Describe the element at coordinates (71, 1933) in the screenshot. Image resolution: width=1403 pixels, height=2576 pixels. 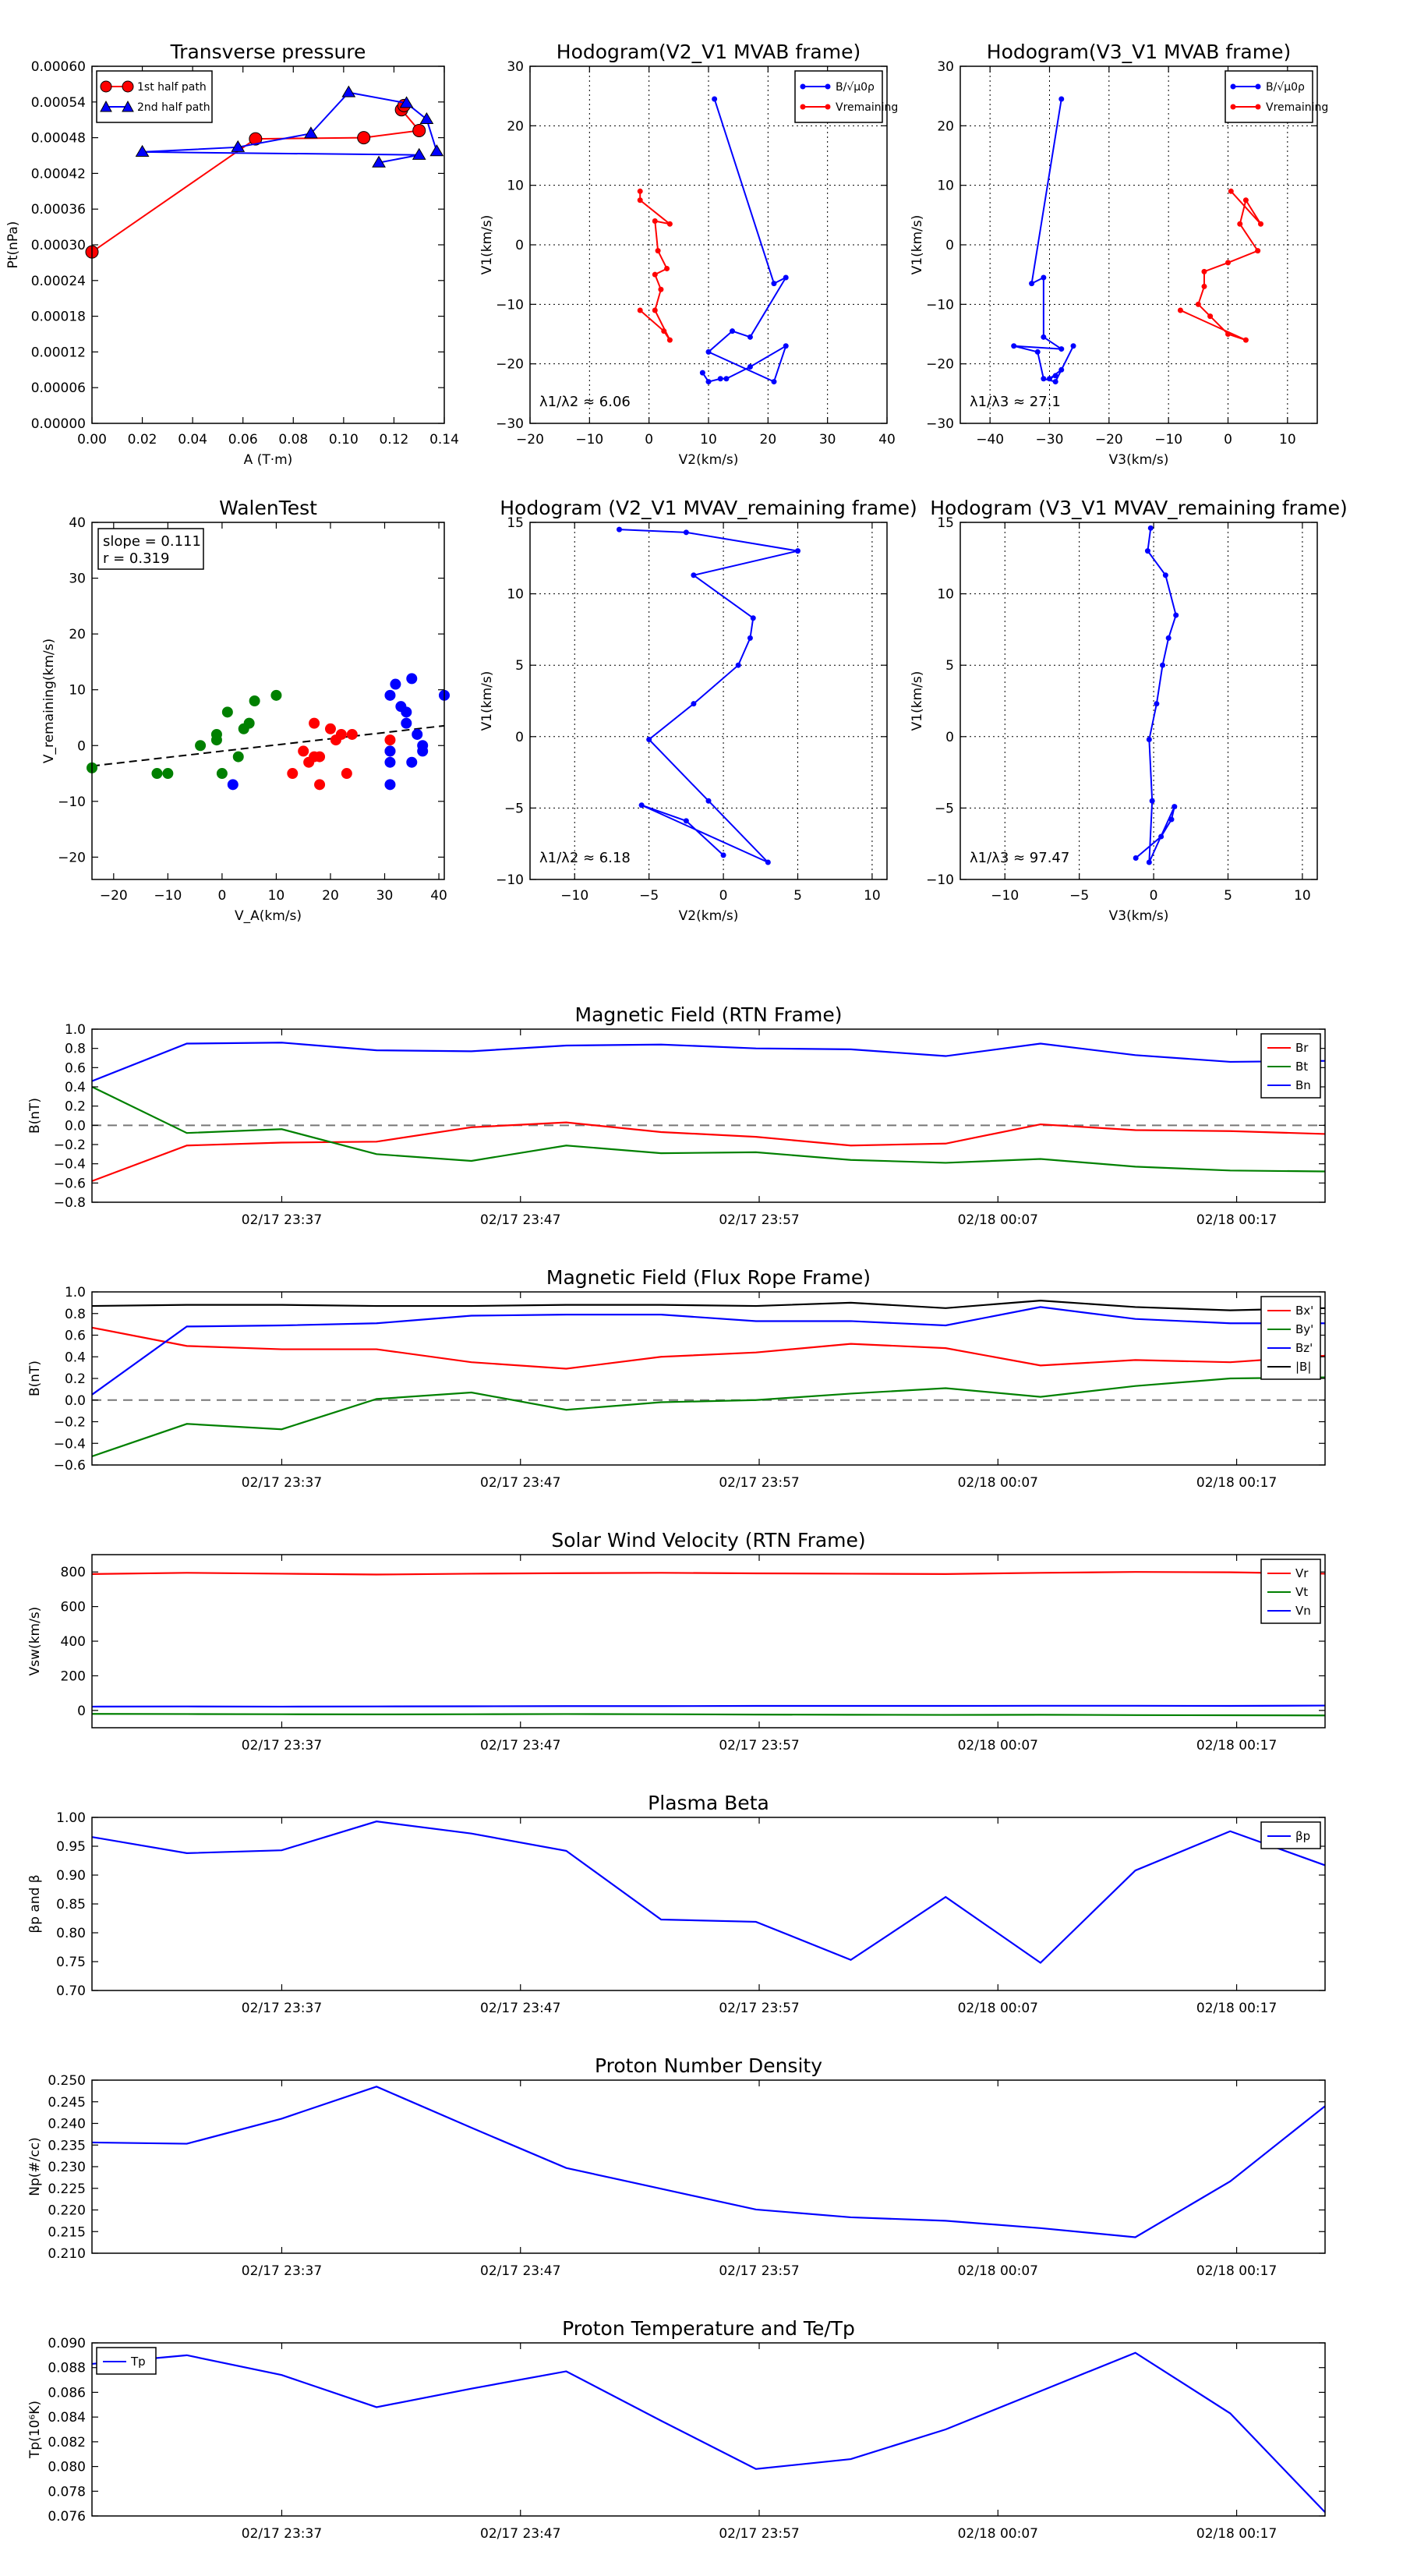
I see `y-tick-label: 0.80` at that location.